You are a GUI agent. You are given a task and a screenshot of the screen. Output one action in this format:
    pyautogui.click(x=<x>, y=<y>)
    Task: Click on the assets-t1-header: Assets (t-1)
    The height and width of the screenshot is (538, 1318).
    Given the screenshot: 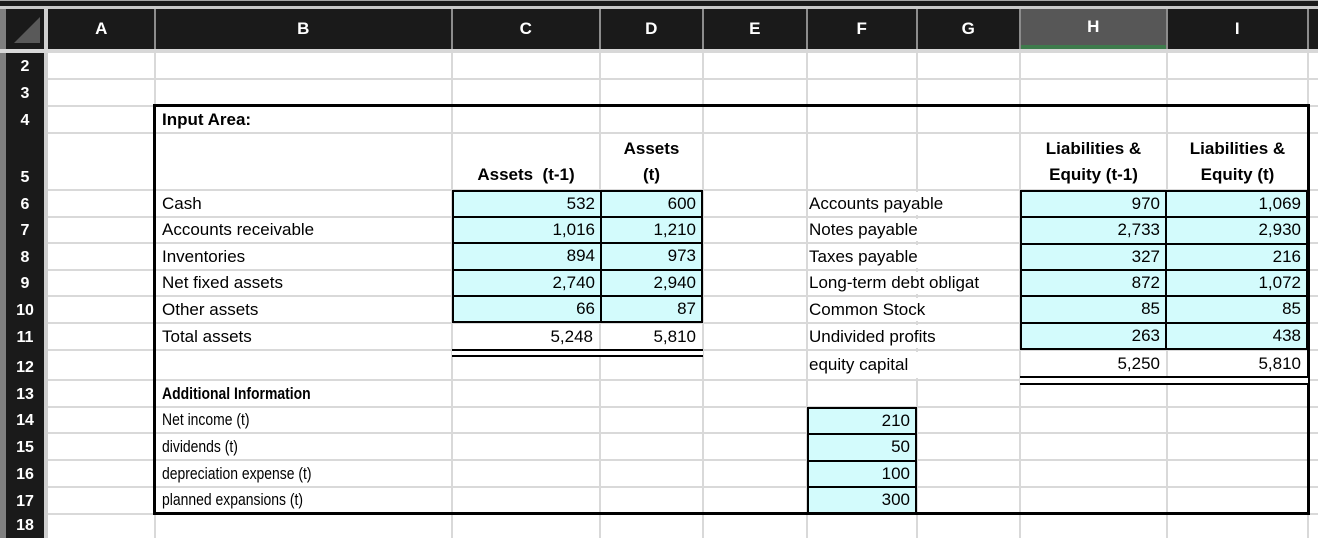 What is the action you would take?
    pyautogui.click(x=526, y=174)
    